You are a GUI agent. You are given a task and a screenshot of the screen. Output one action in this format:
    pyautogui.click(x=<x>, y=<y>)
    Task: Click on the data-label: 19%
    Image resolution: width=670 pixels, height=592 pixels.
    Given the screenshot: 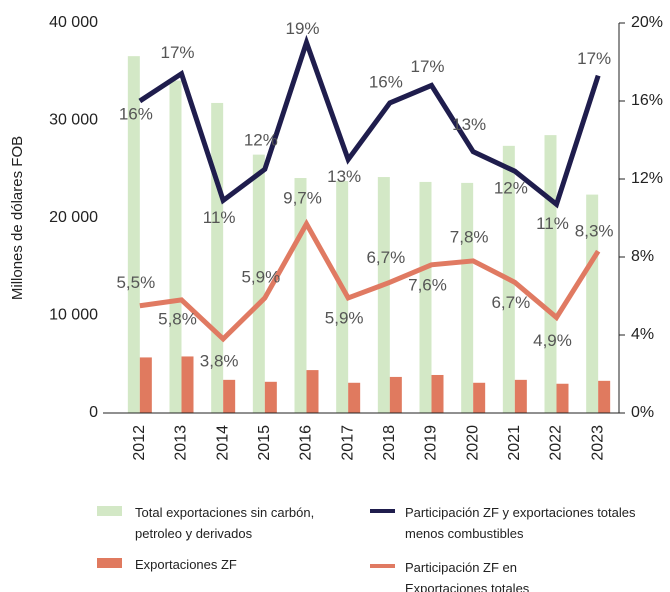 What is the action you would take?
    pyautogui.click(x=302, y=28)
    